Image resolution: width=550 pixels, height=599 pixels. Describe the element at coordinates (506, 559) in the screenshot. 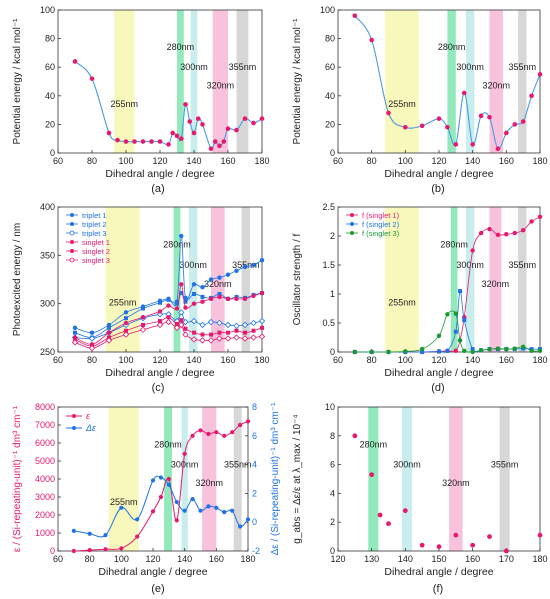

I see `x-tick-label: 170` at that location.